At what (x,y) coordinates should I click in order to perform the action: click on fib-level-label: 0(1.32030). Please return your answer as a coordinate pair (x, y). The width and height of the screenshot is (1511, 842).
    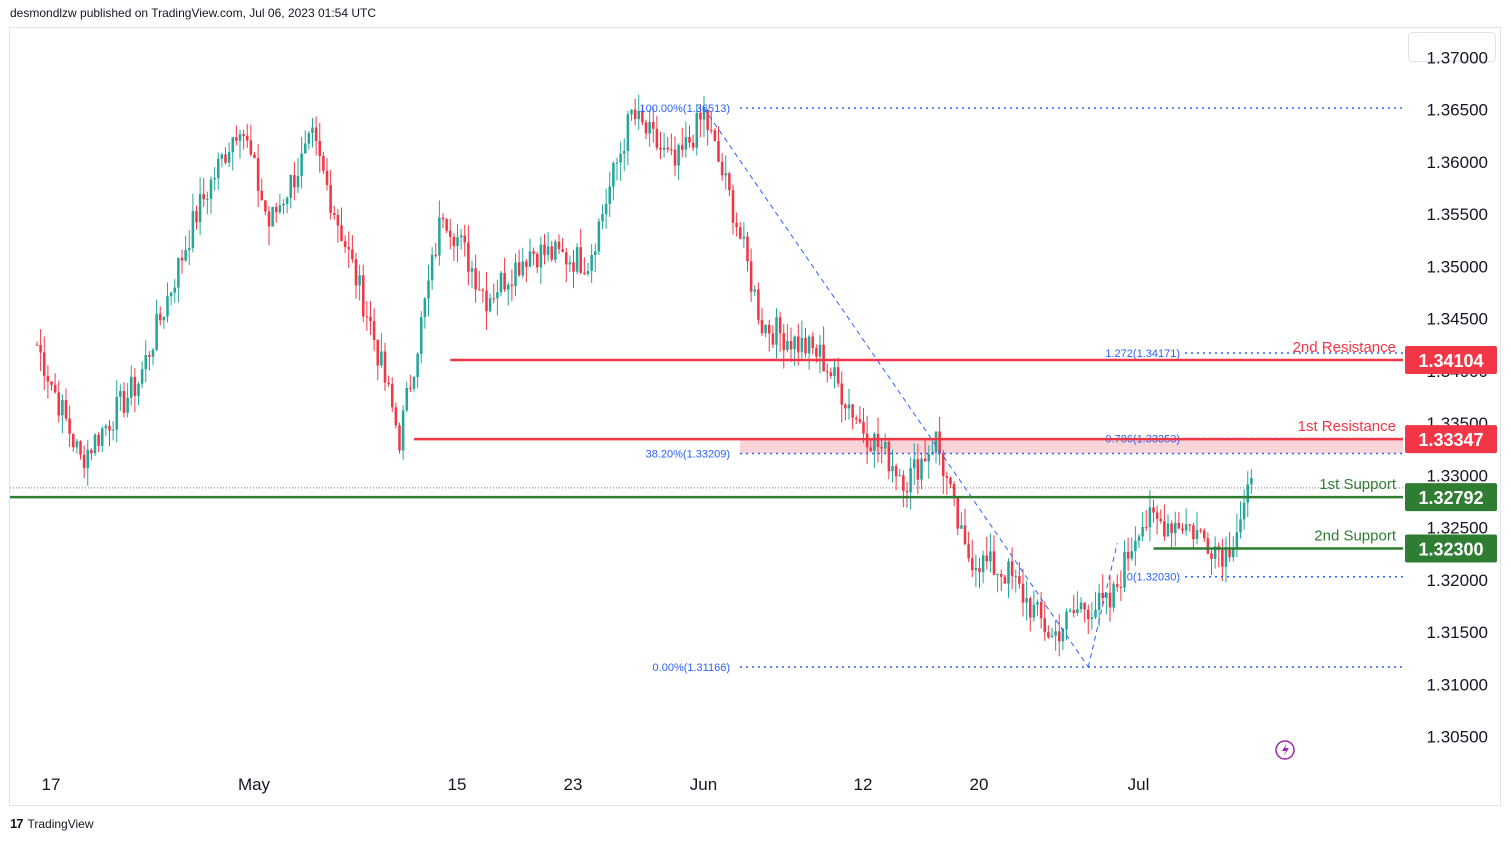
    Looking at the image, I should click on (1153, 578).